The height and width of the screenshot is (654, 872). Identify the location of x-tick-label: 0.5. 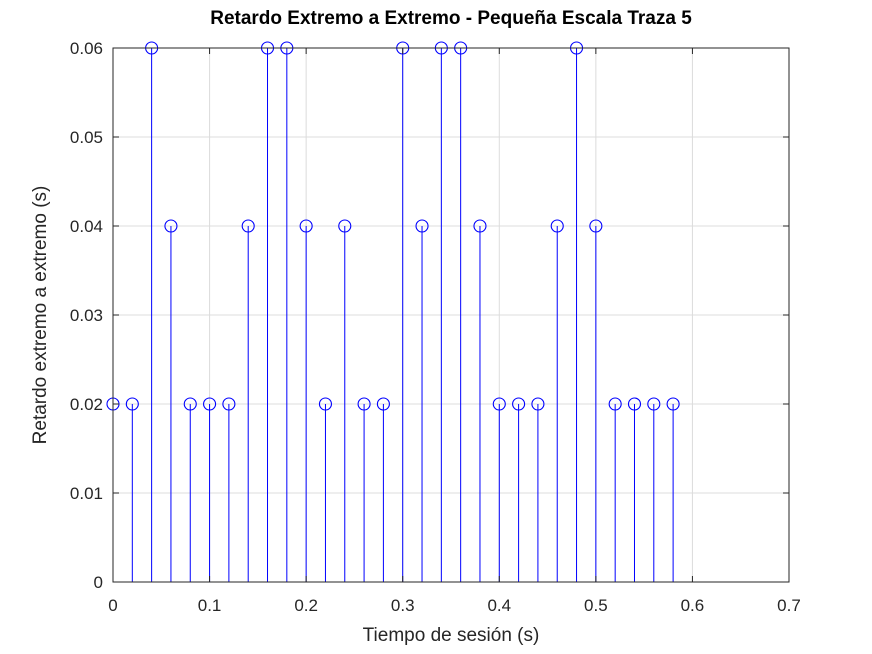
(596, 605).